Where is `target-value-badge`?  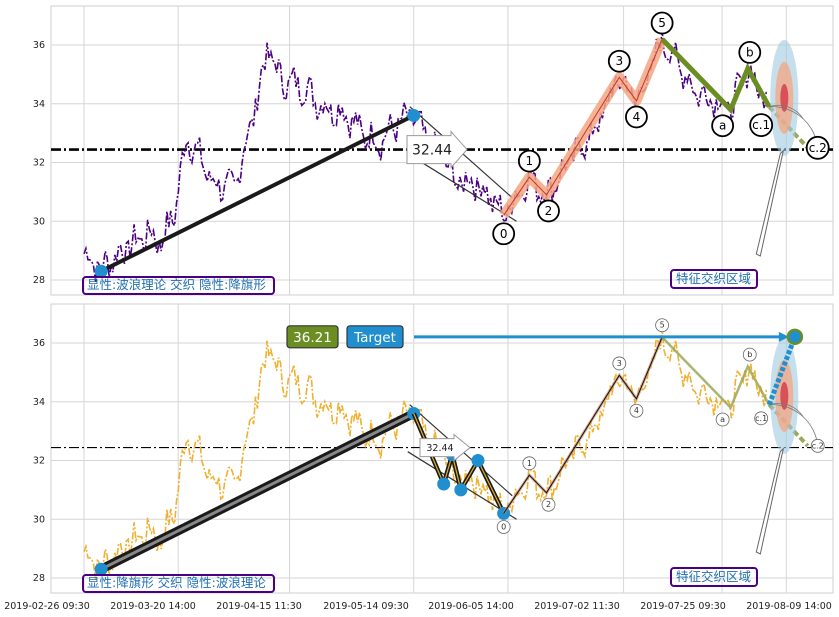
target-value-badge is located at coordinates (312, 337).